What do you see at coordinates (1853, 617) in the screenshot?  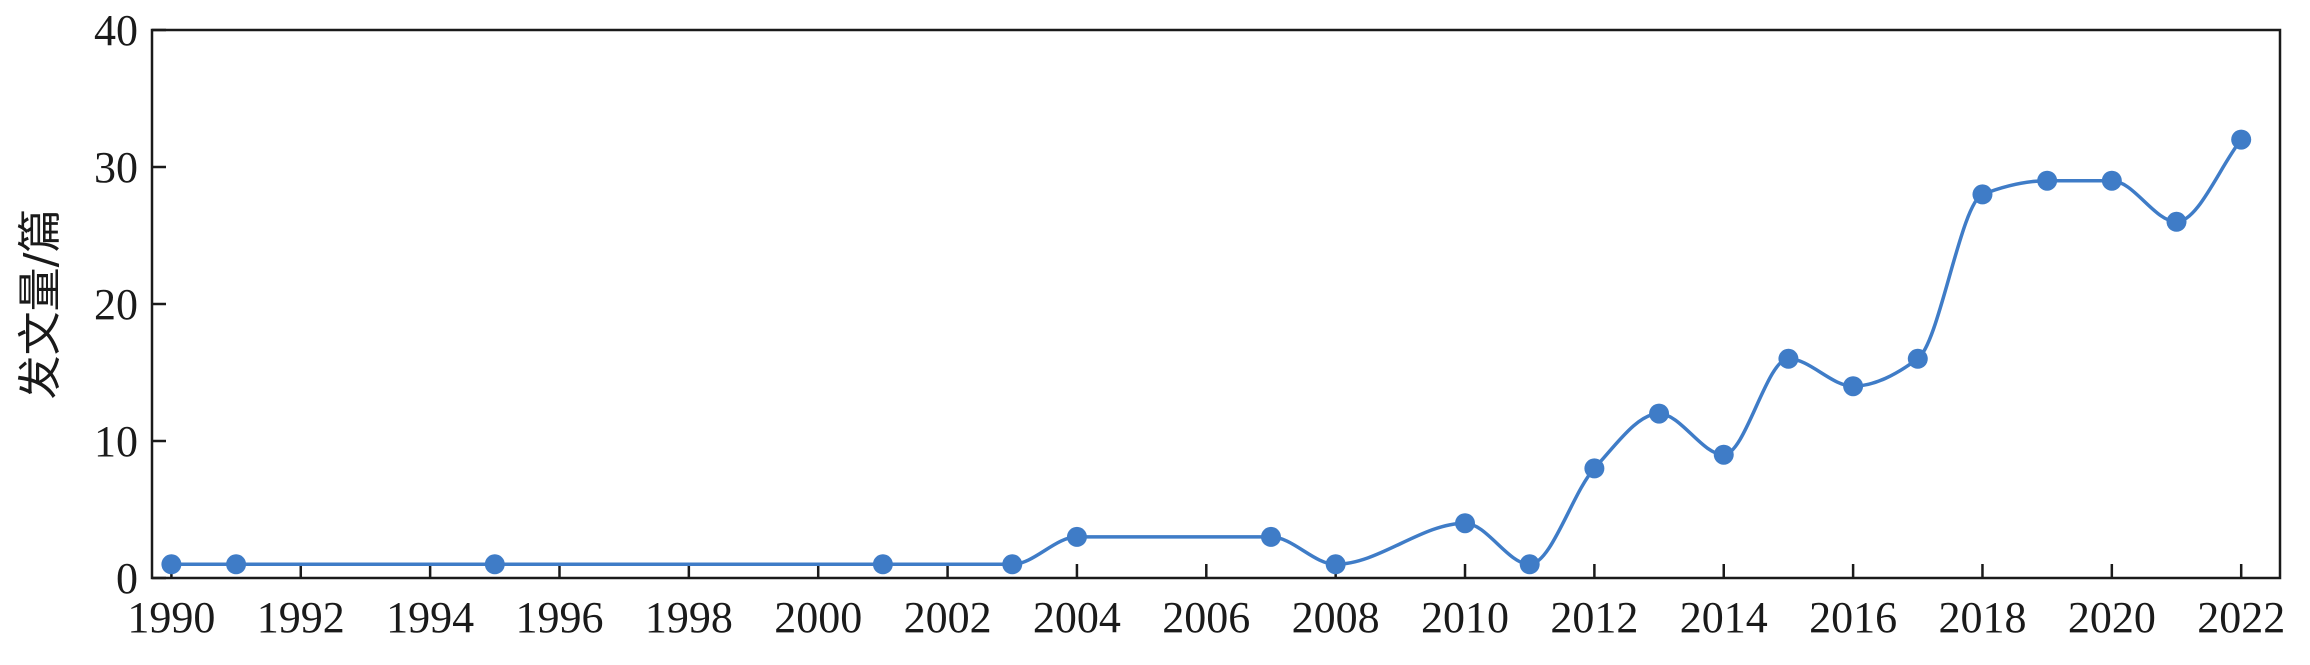 I see `x-tick-label: 2016` at bounding box center [1853, 617].